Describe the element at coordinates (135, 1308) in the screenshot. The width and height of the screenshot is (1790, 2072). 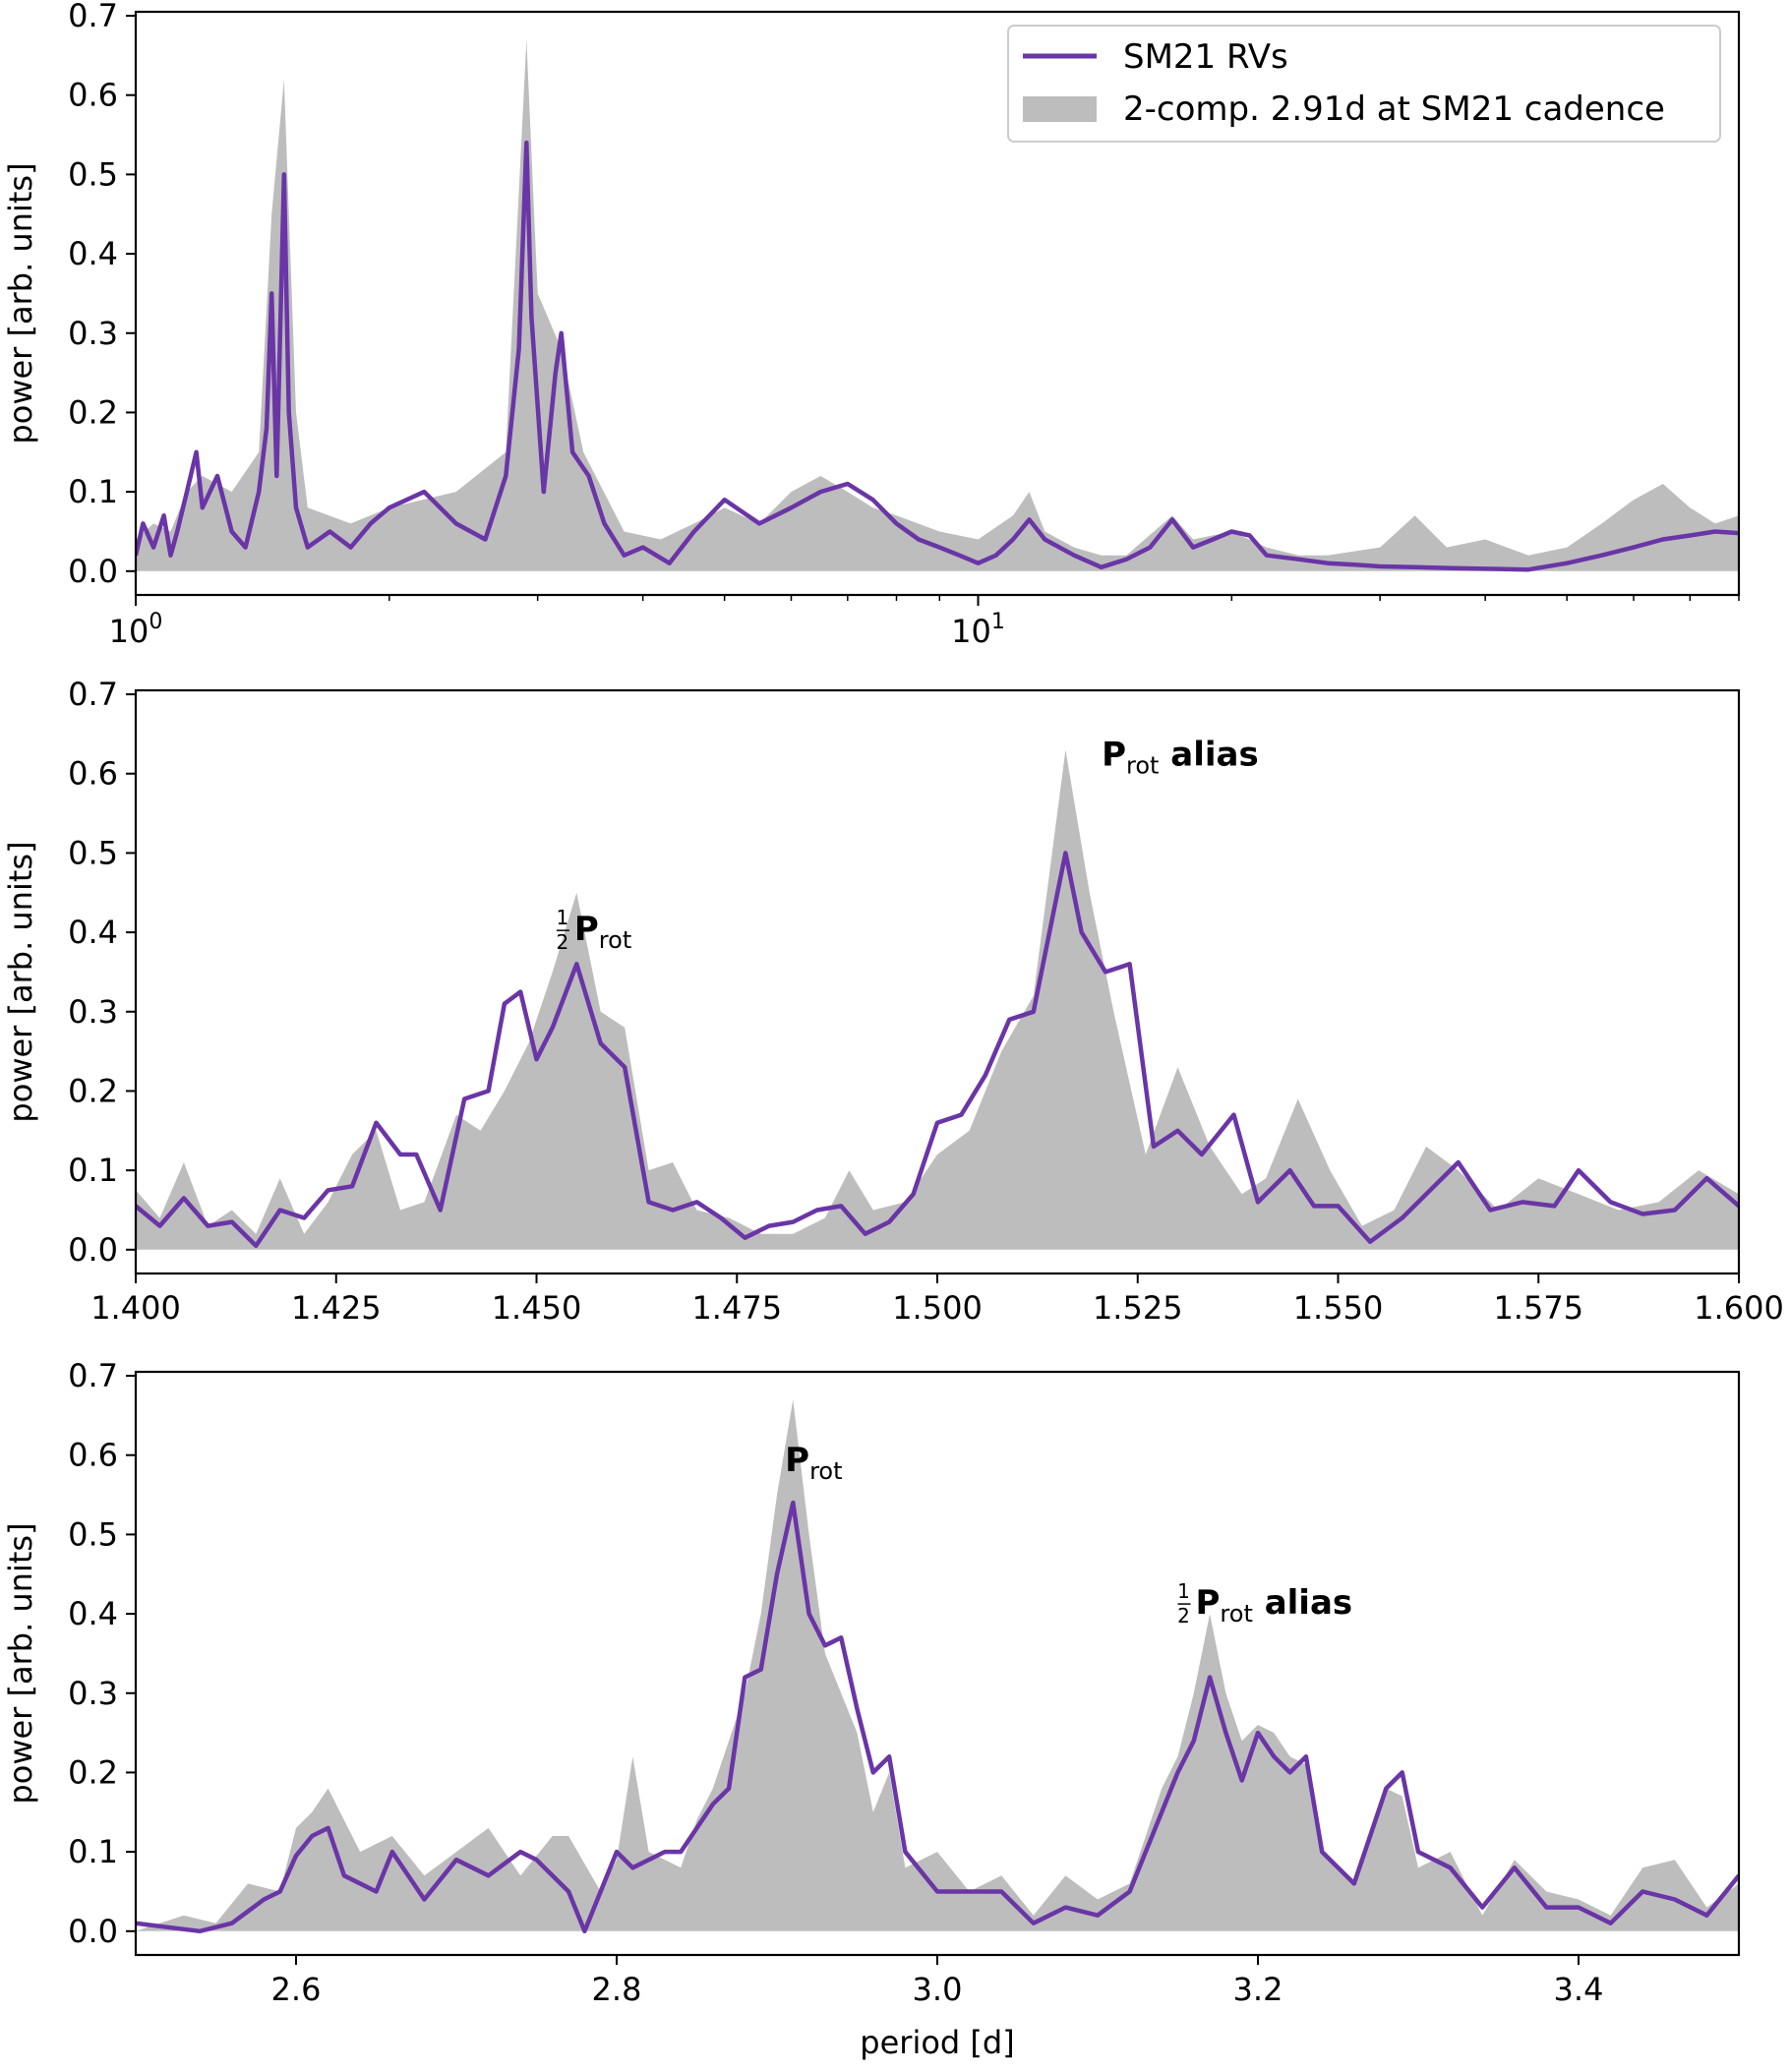
I see `x-tick-label: 1.400` at that location.